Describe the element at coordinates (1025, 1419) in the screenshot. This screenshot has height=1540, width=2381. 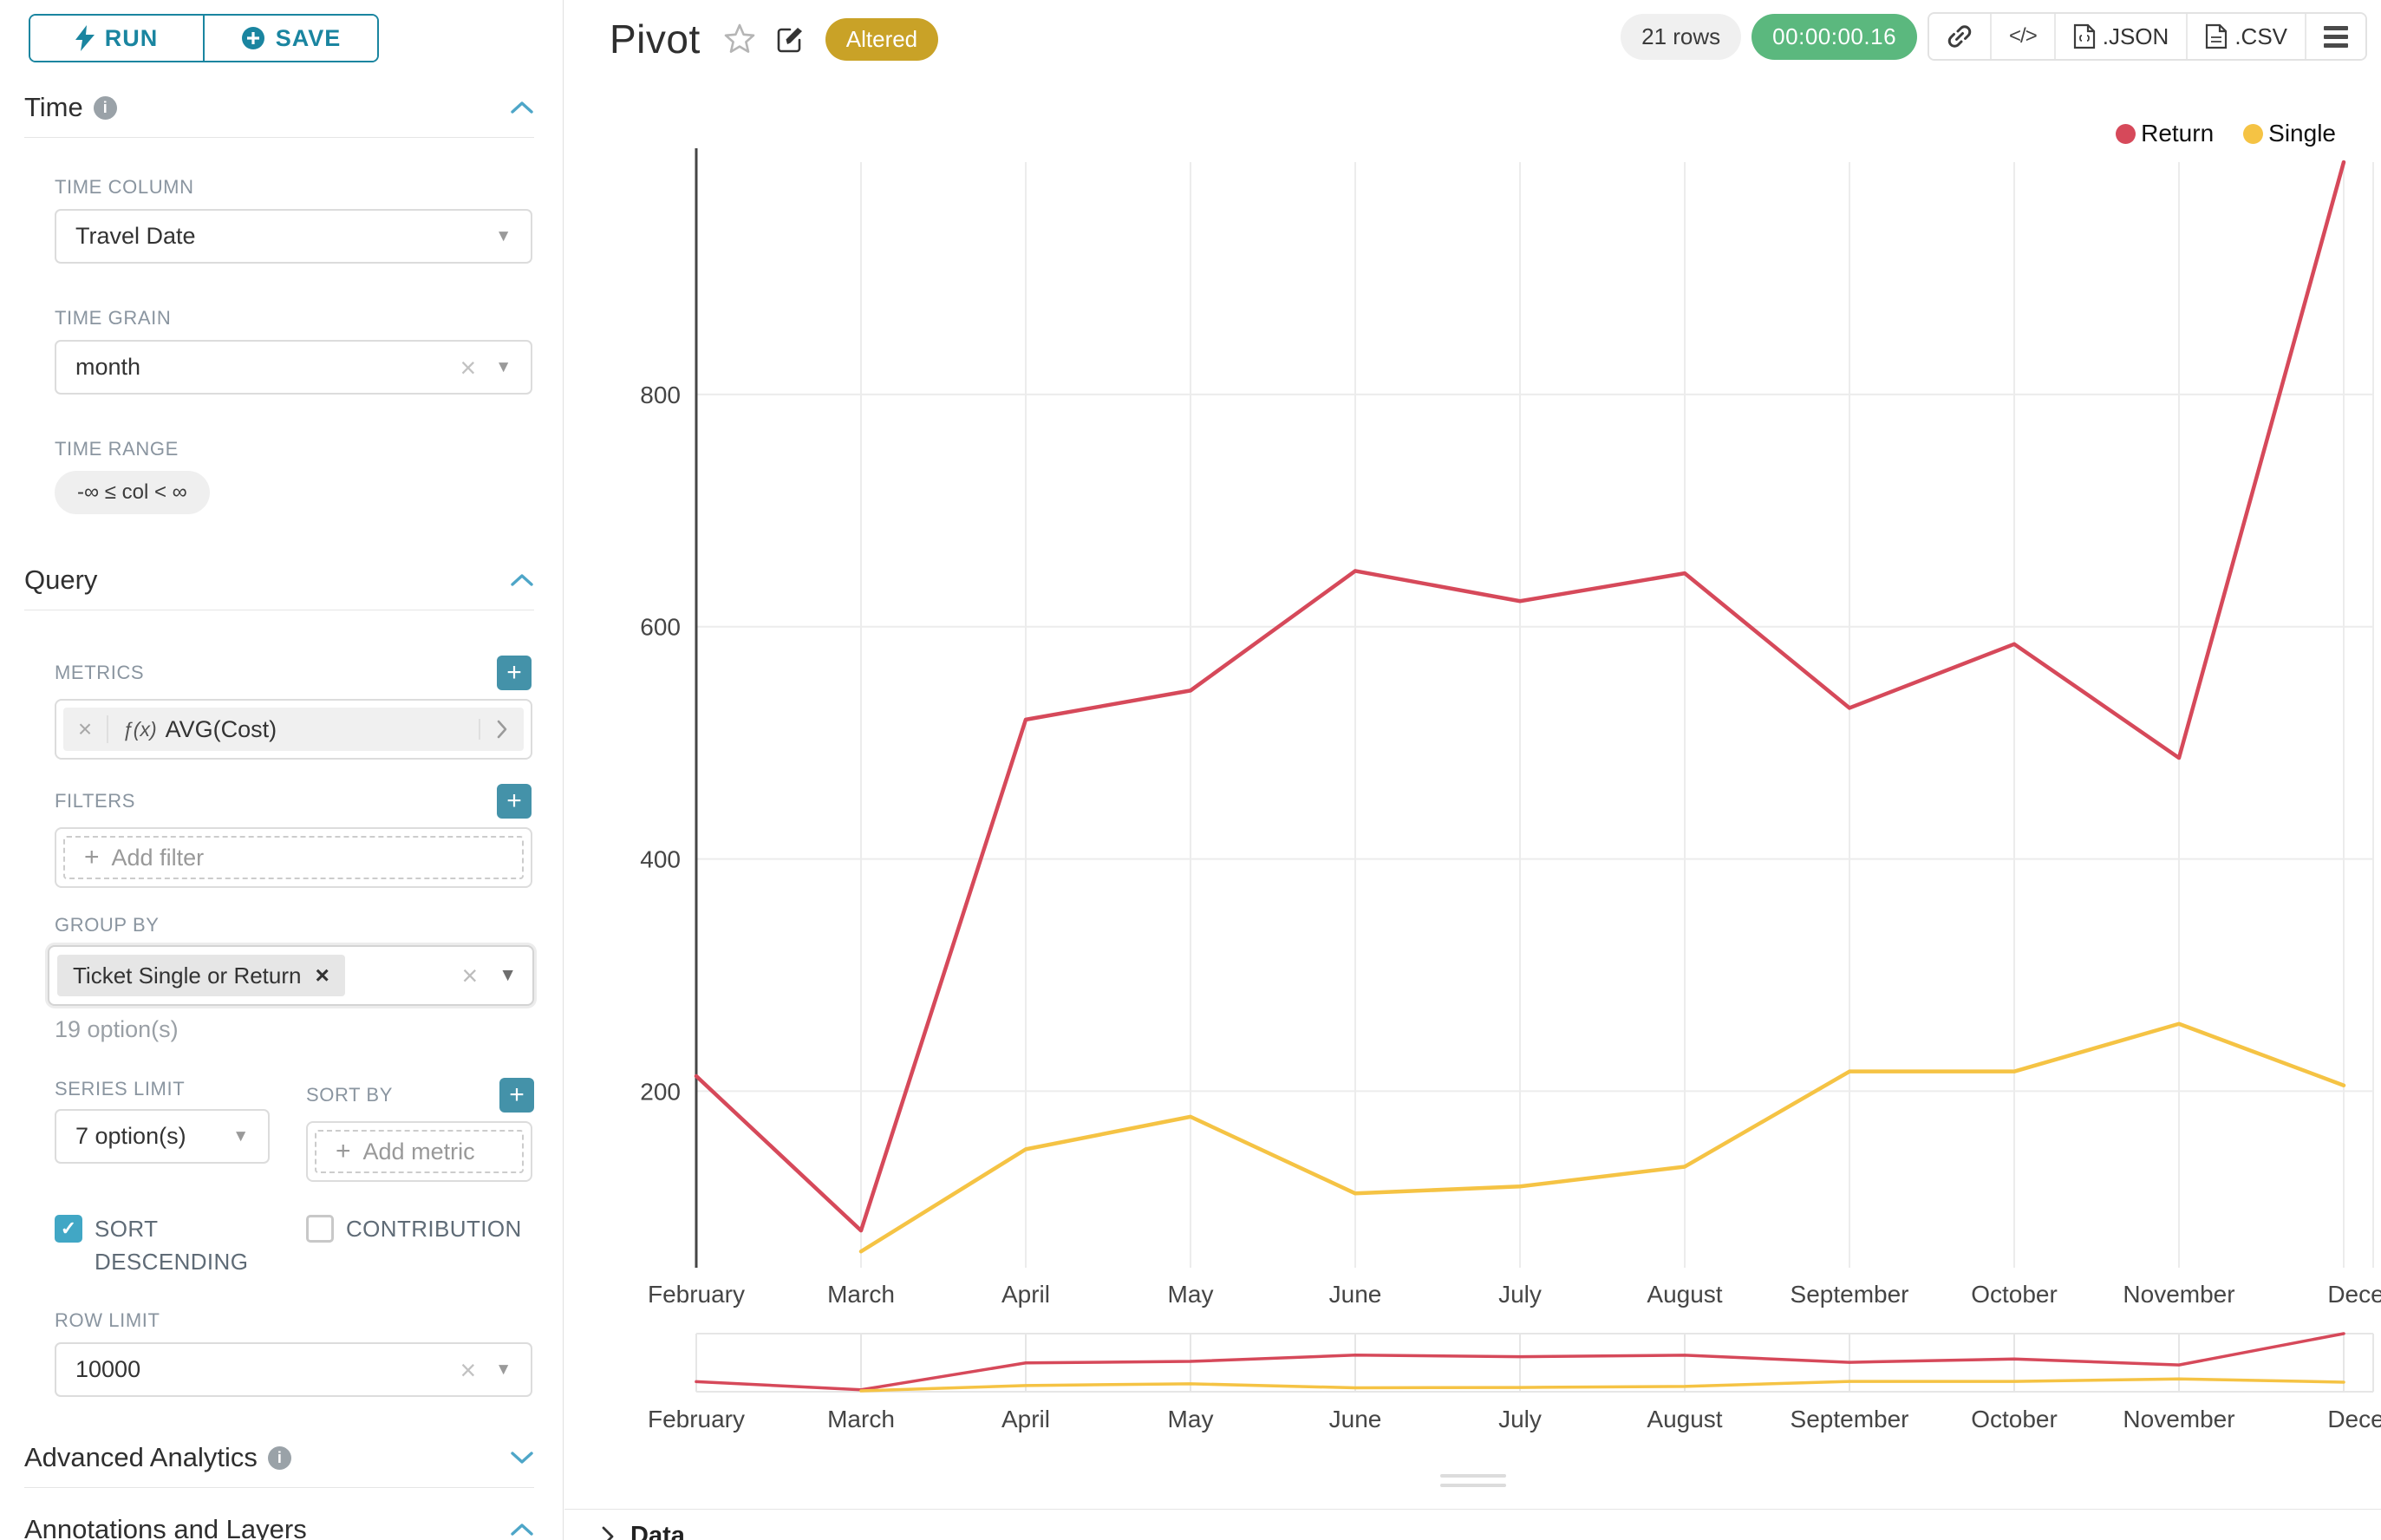
I see `svg-text: April` at that location.